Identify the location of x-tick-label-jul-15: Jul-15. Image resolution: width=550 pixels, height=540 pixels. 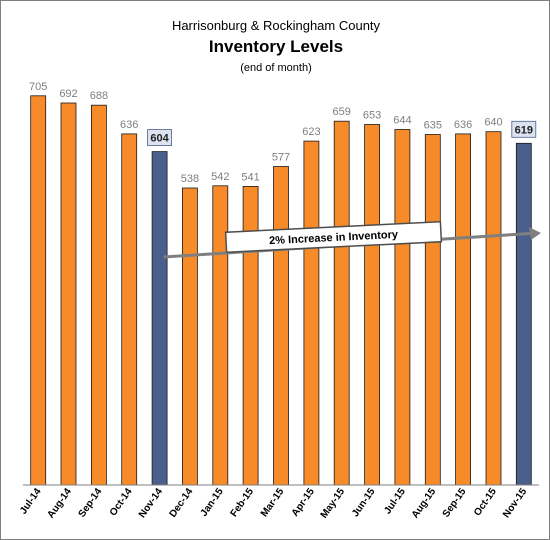
(395, 501).